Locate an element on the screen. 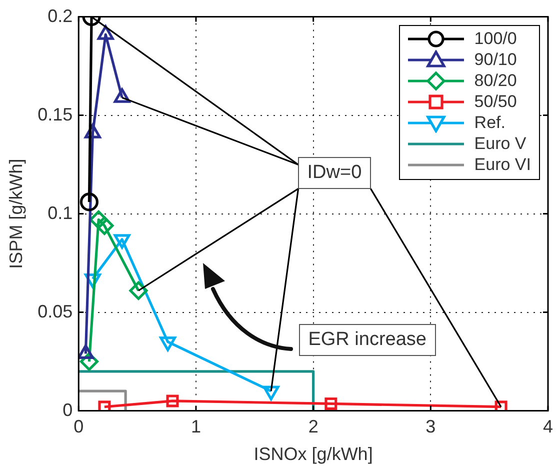 The width and height of the screenshot is (559, 466). legend-label: 80/20 is located at coordinates (495, 81).